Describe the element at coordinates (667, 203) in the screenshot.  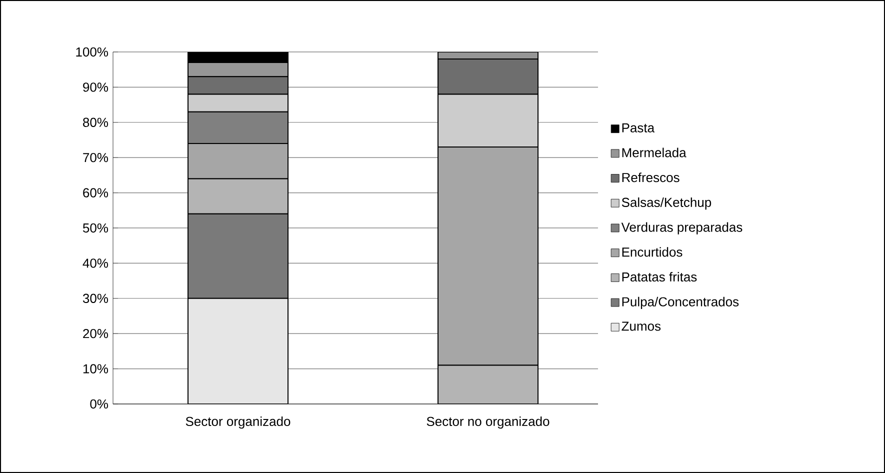
I see `legend-label: Salsas/Ketchup` at that location.